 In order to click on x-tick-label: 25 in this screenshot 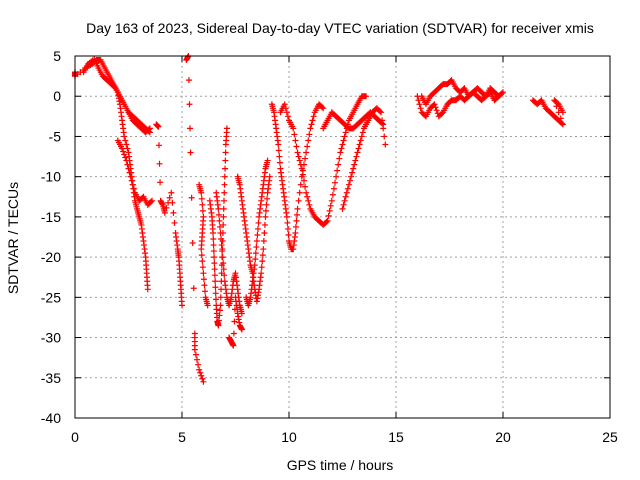, I will do `click(610, 437)`.